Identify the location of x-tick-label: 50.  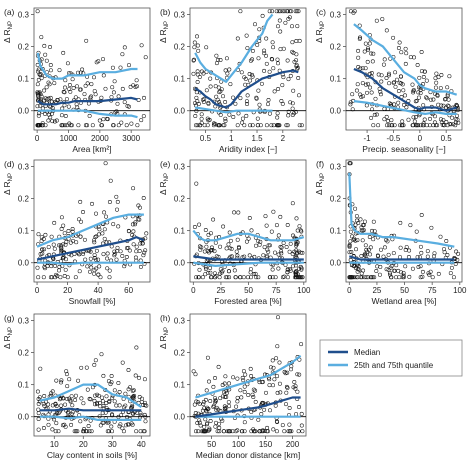
(248, 290).